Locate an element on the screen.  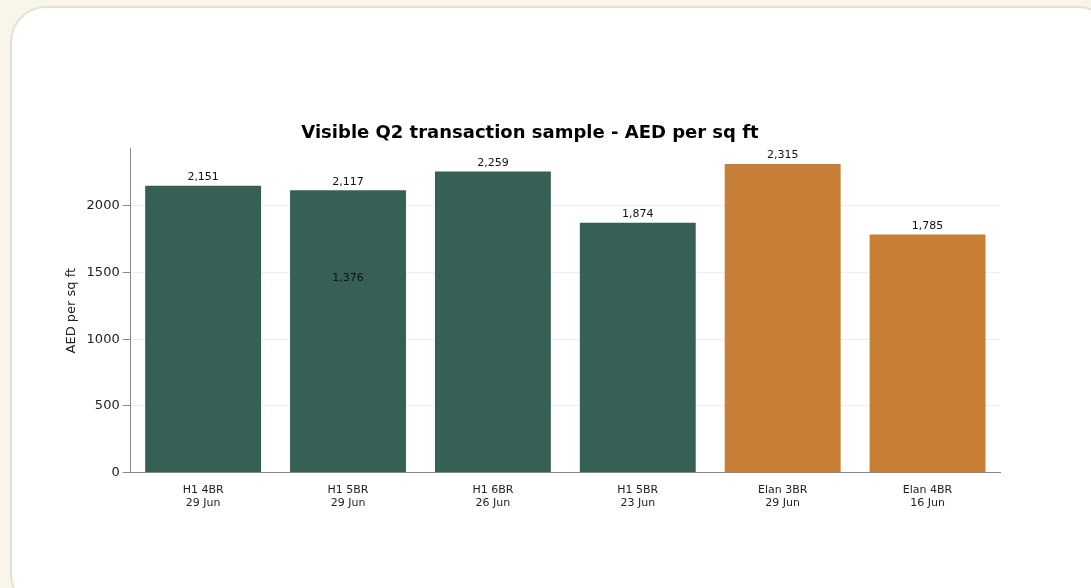
x-tick-label: H1 5BR 29 Jun is located at coordinates (348, 496).